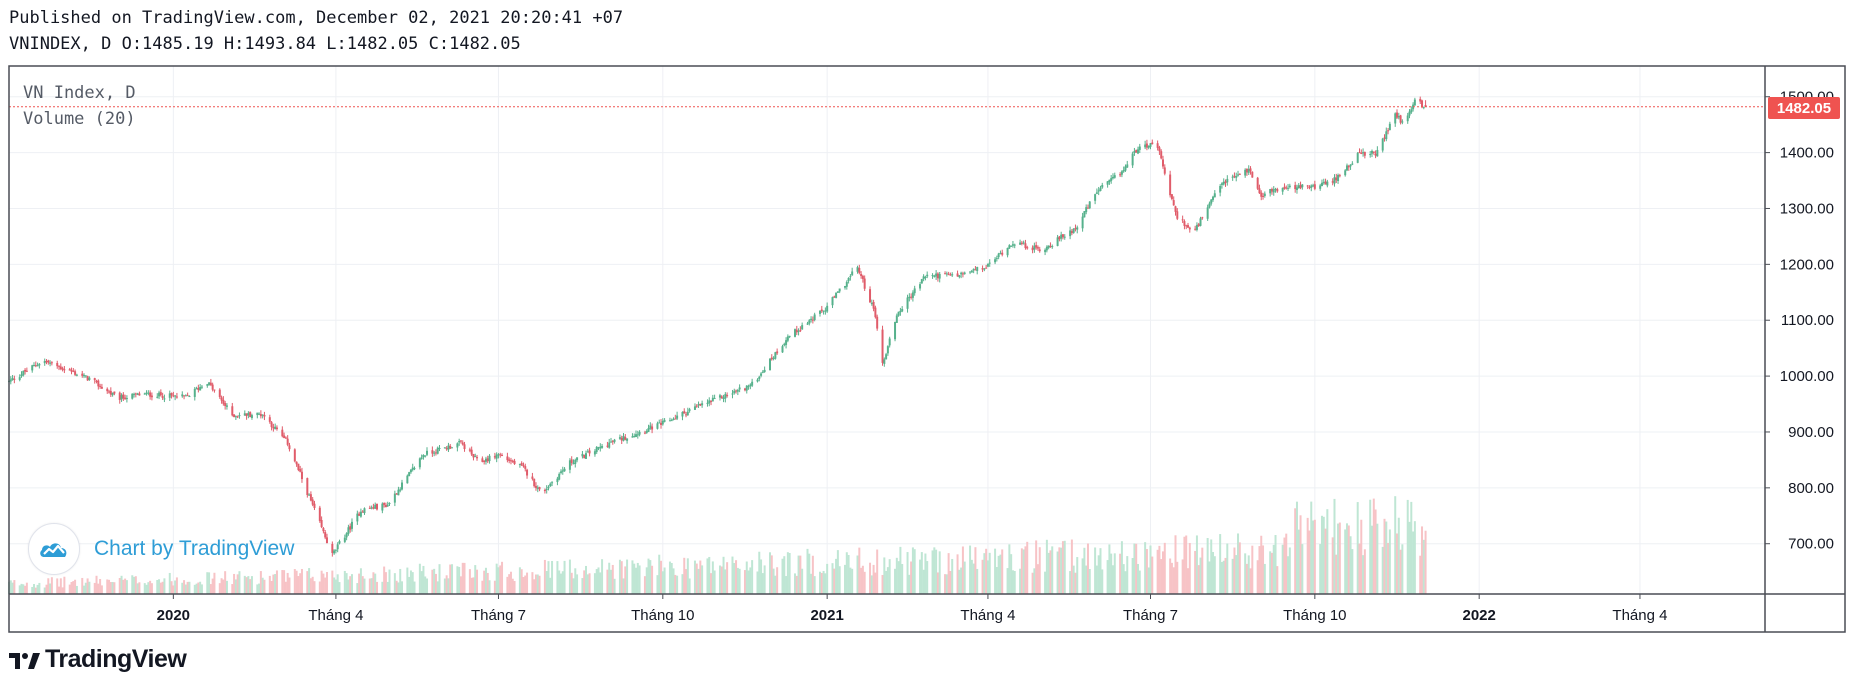  Describe the element at coordinates (161, 549) in the screenshot. I see `watermark: Chart by TradingView` at that location.